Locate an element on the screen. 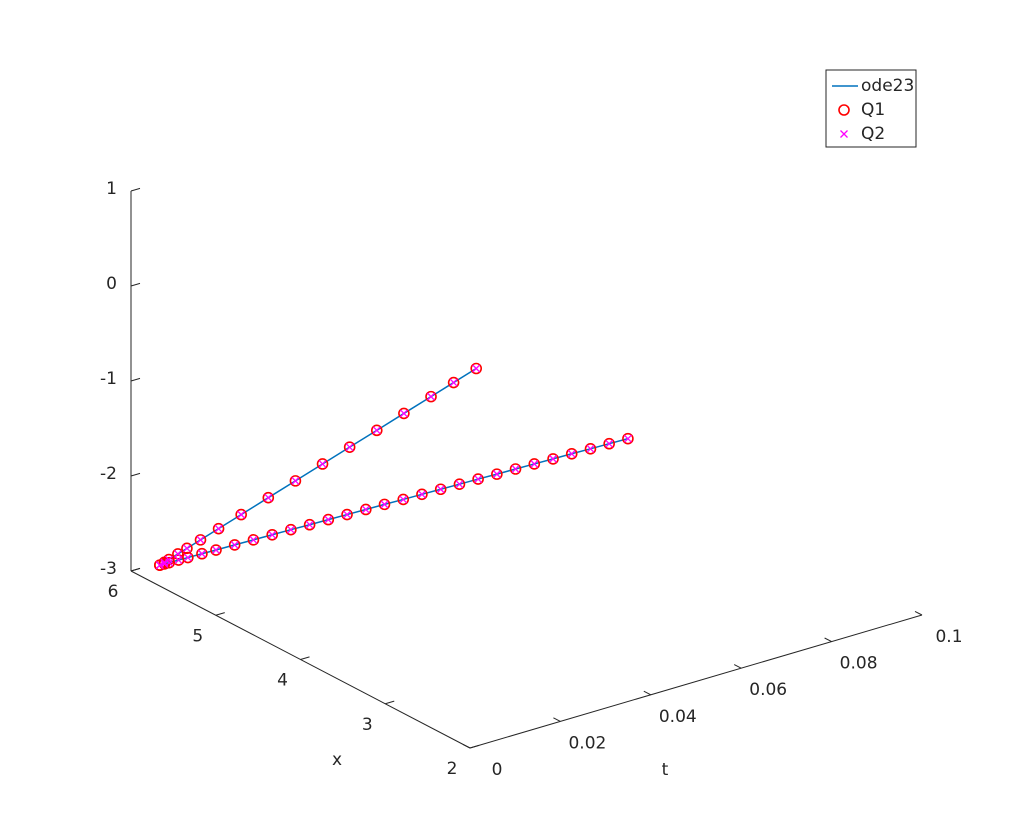 This screenshot has height=840, width=1020. z-tick-label: -1 is located at coordinates (108, 379).